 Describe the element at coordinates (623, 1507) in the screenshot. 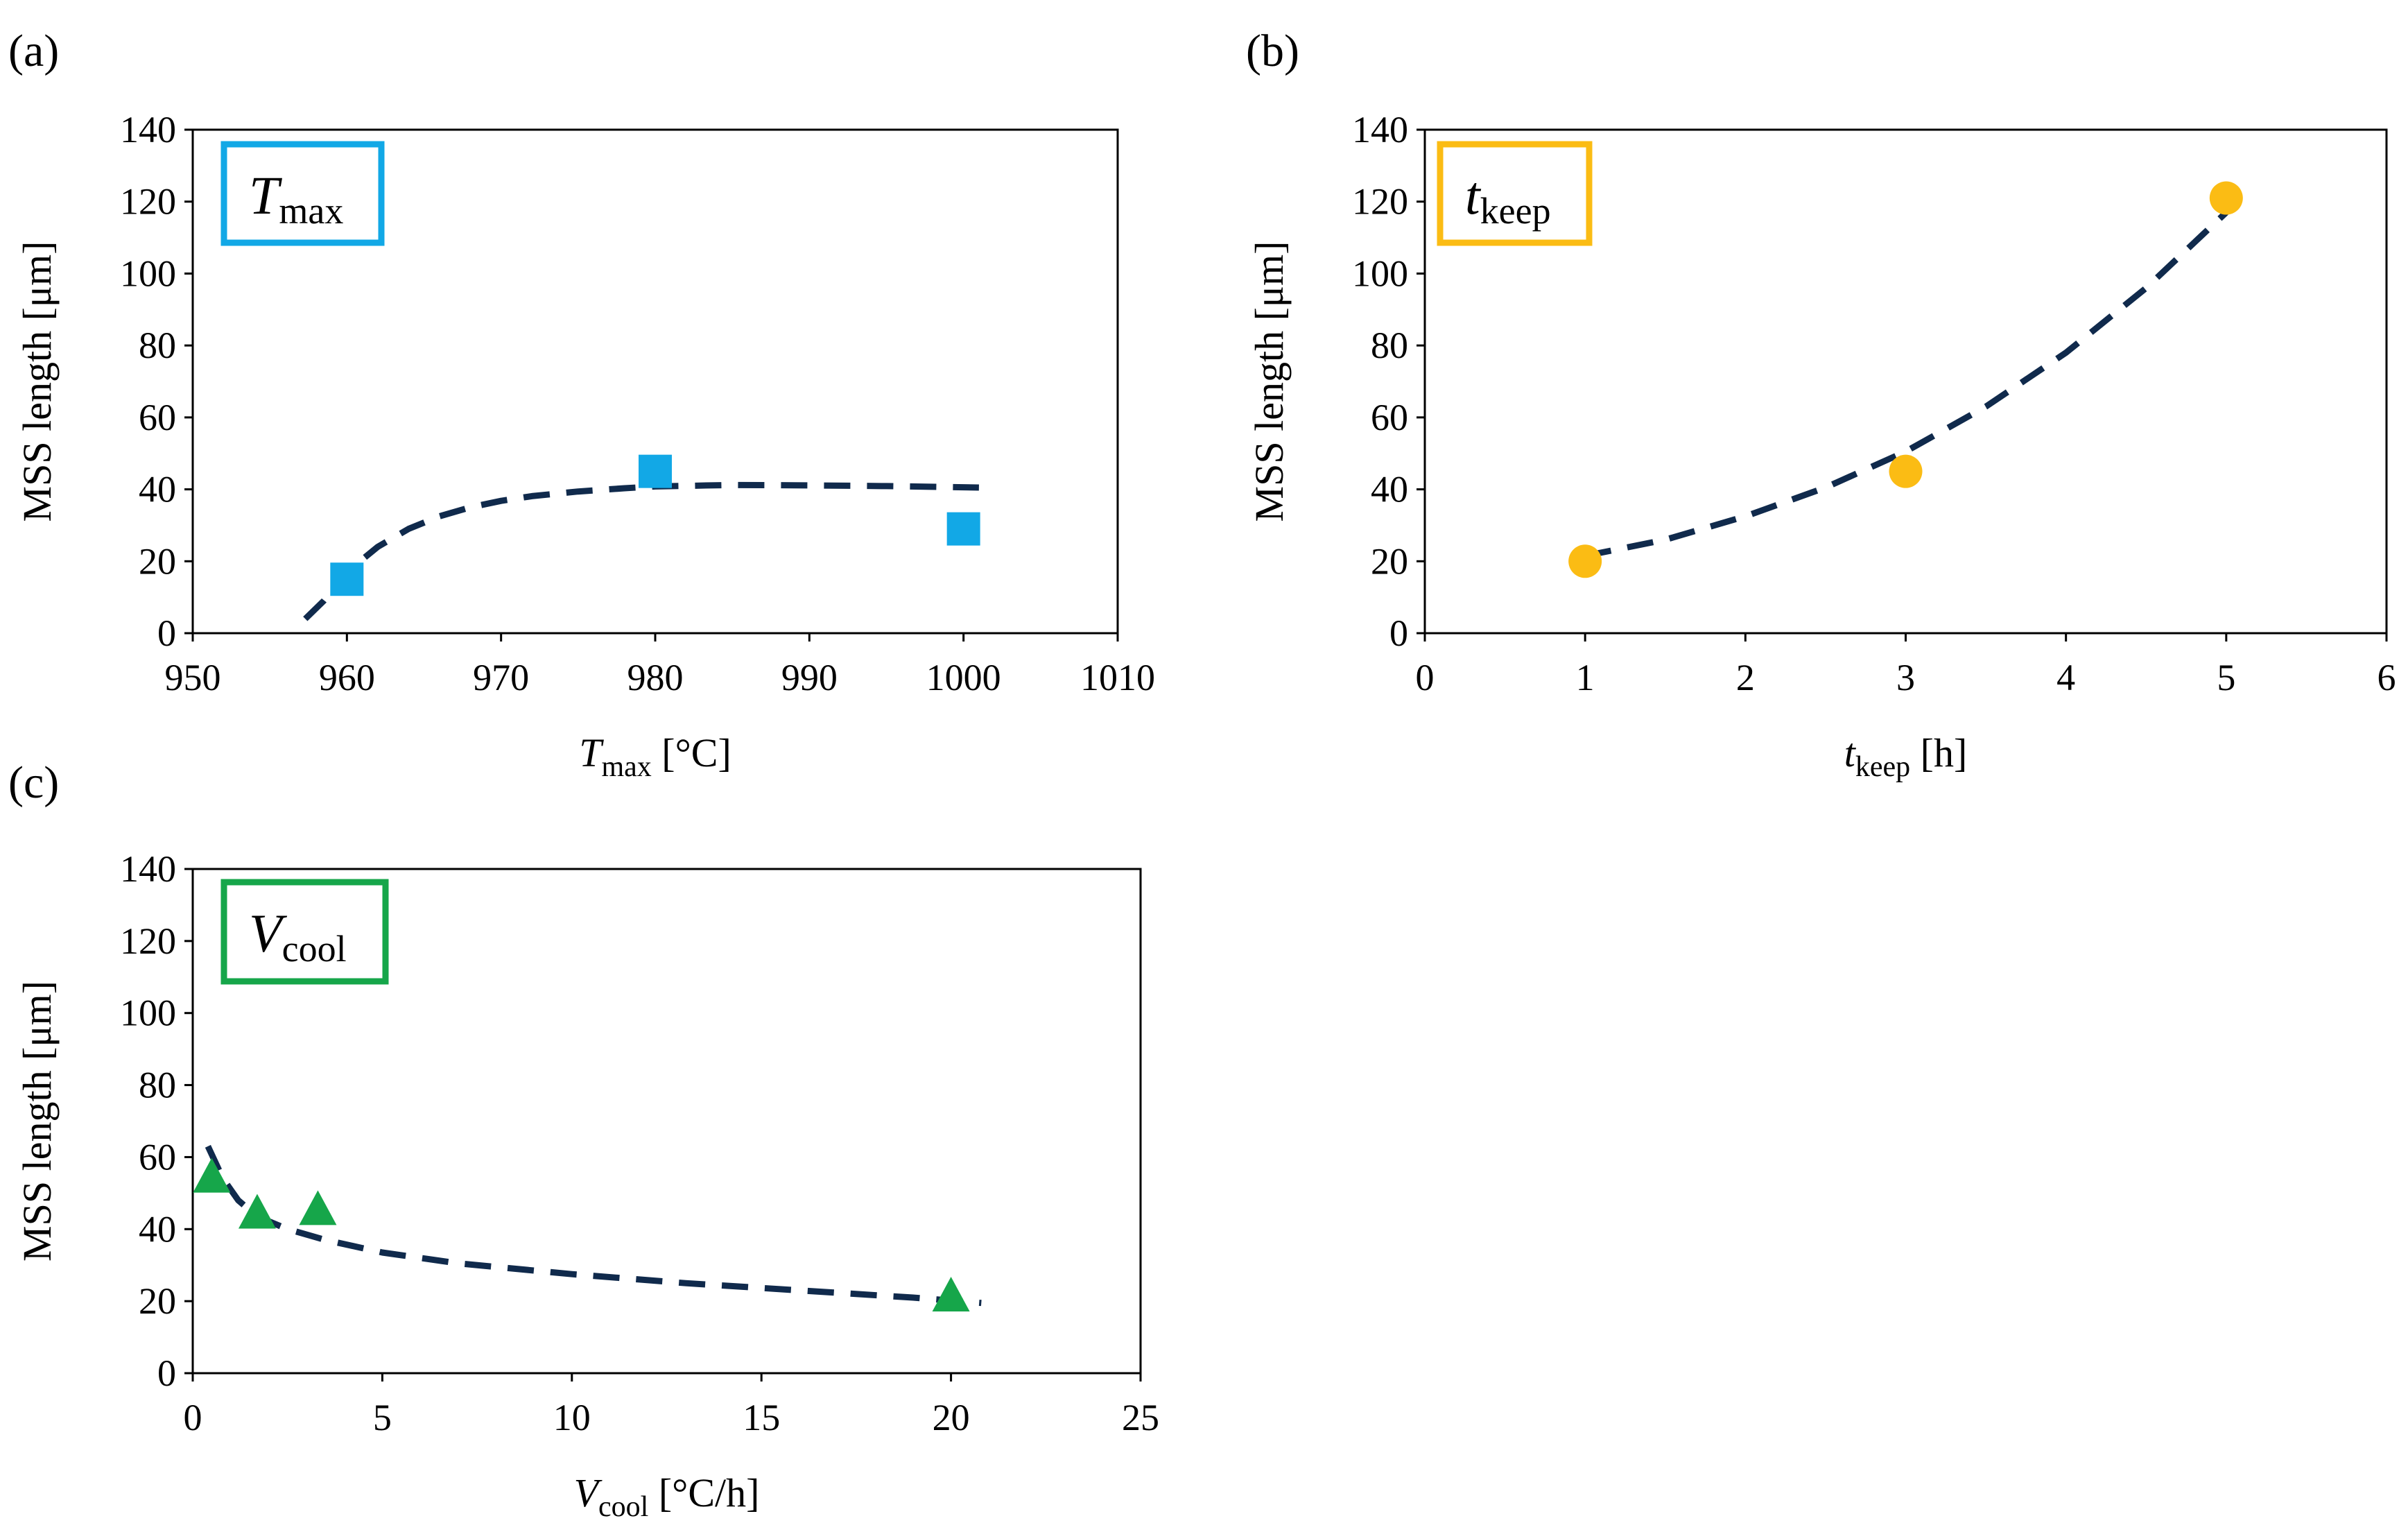

I see `x-axis-label-subscript: cool` at that location.